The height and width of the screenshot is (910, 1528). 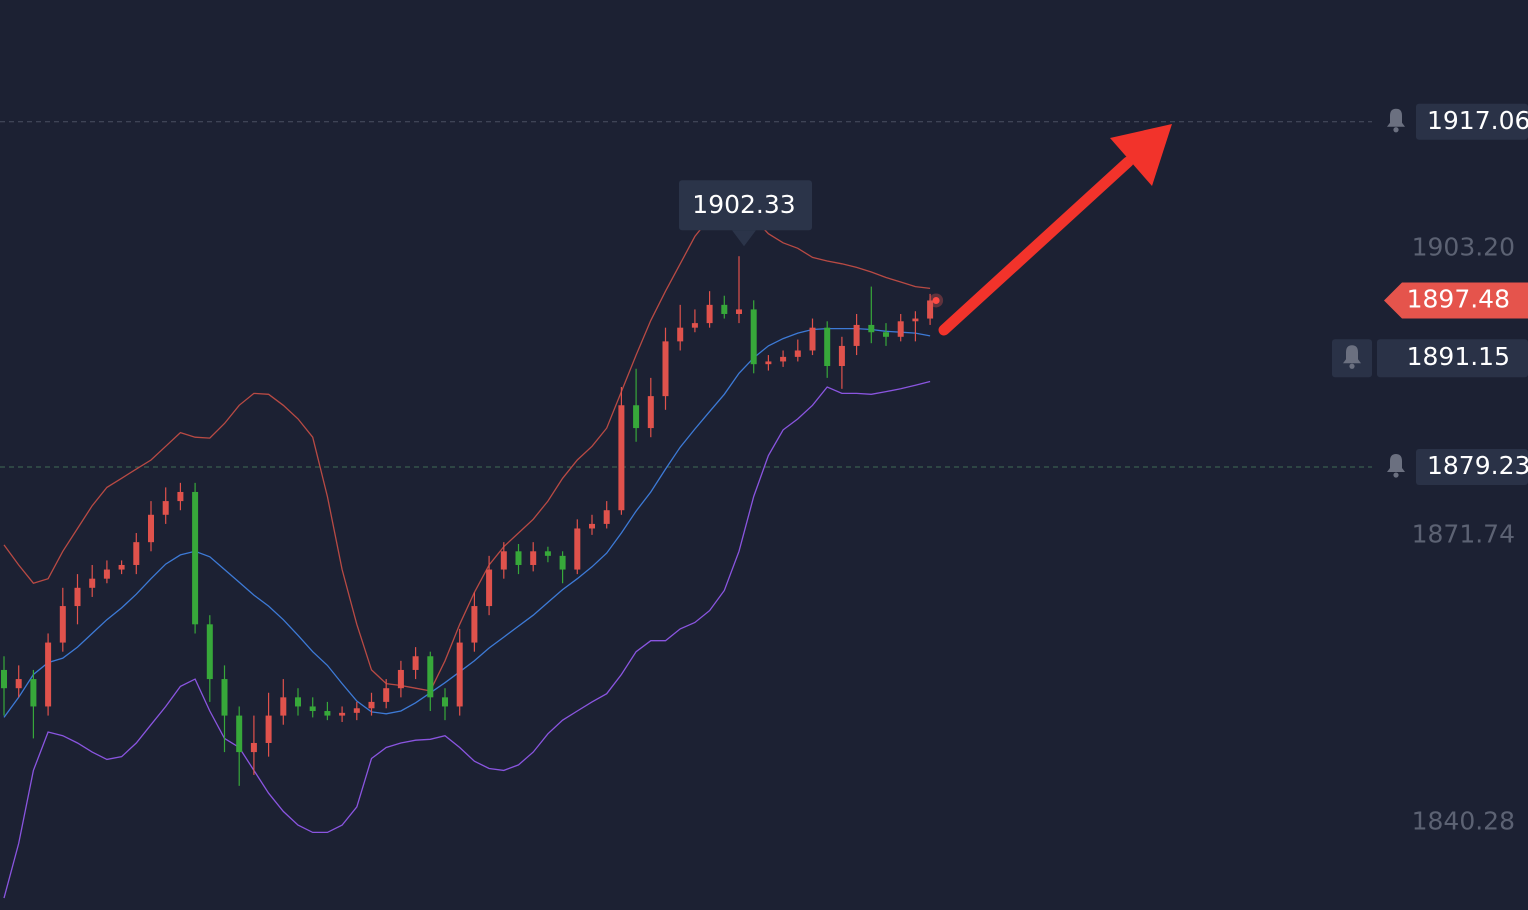 I want to click on high-tooltip-pointer, so click(x=744, y=238).